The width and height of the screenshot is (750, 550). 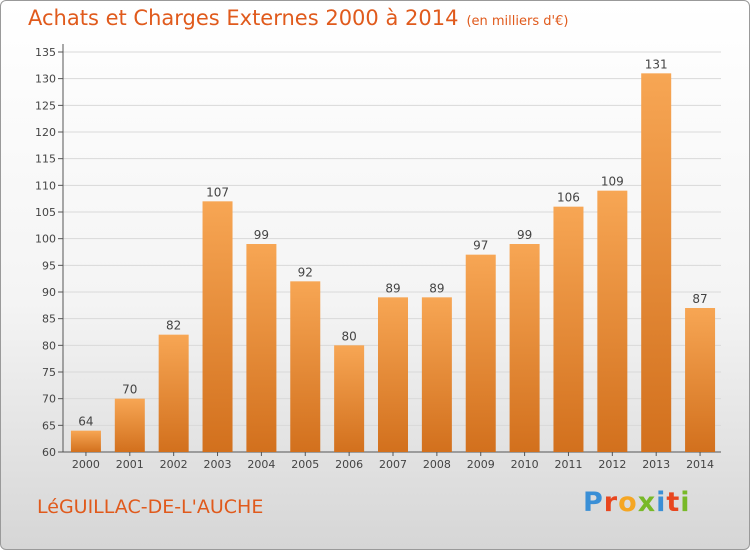 What do you see at coordinates (700, 464) in the screenshot?
I see `x-tick-label: 2014` at bounding box center [700, 464].